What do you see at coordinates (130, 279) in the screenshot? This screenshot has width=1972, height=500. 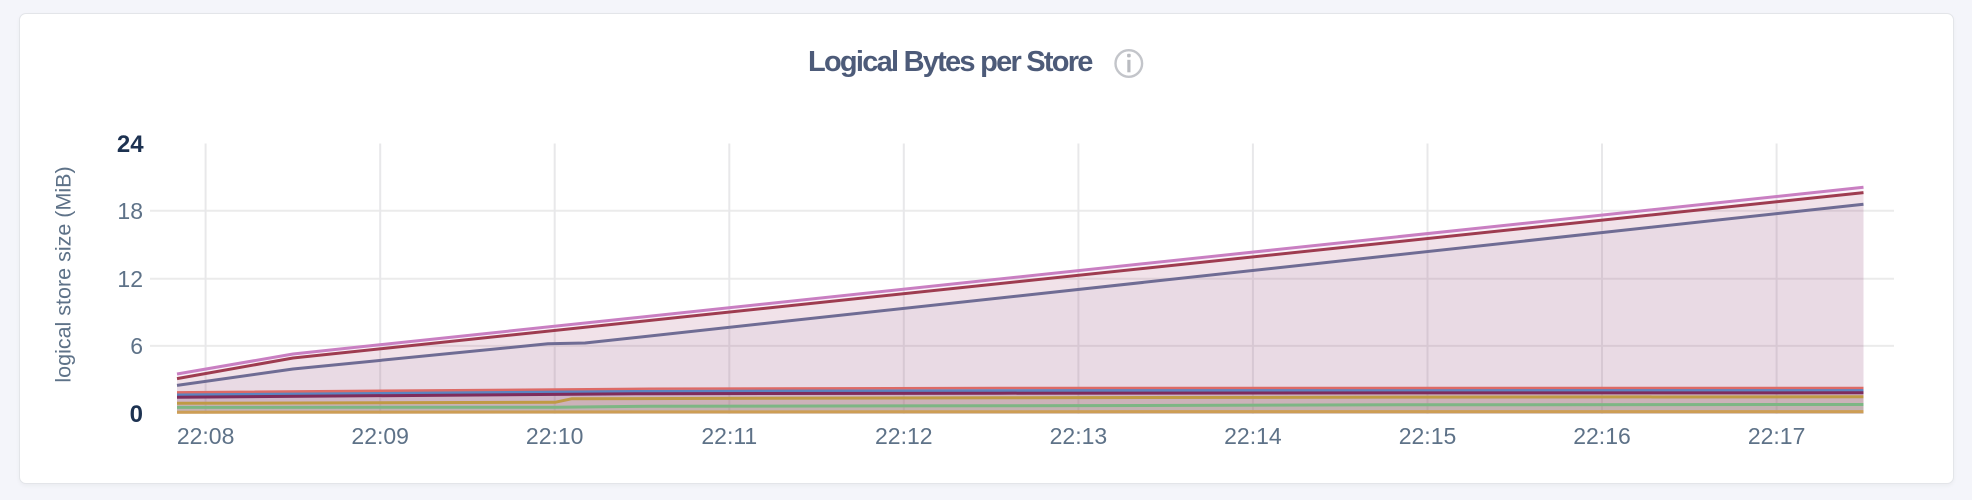 I see `svg-text: 12` at bounding box center [130, 279].